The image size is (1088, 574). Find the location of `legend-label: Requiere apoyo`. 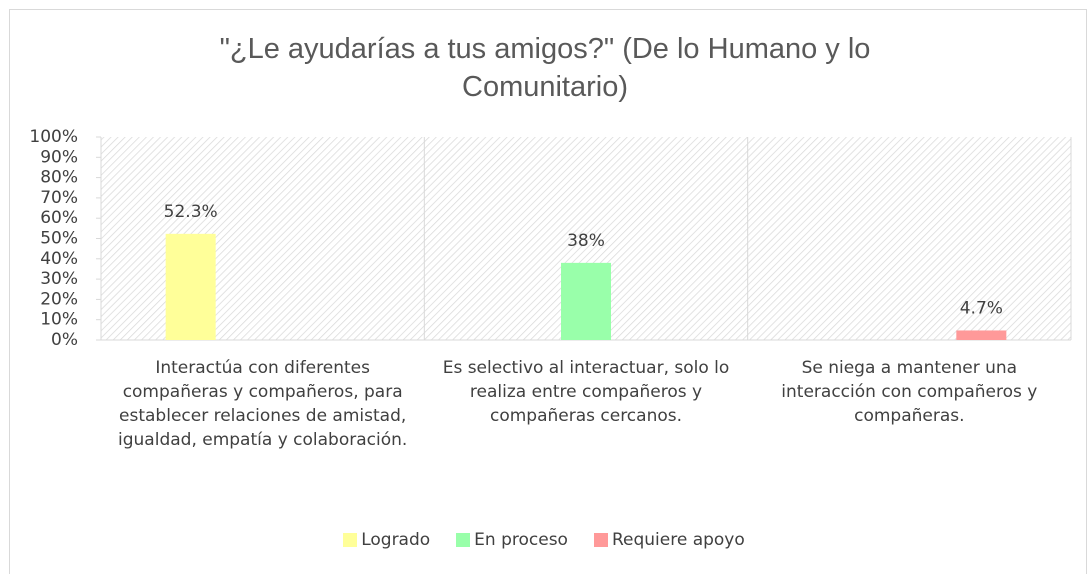

legend-label: Requiere apoyo is located at coordinates (678, 540).